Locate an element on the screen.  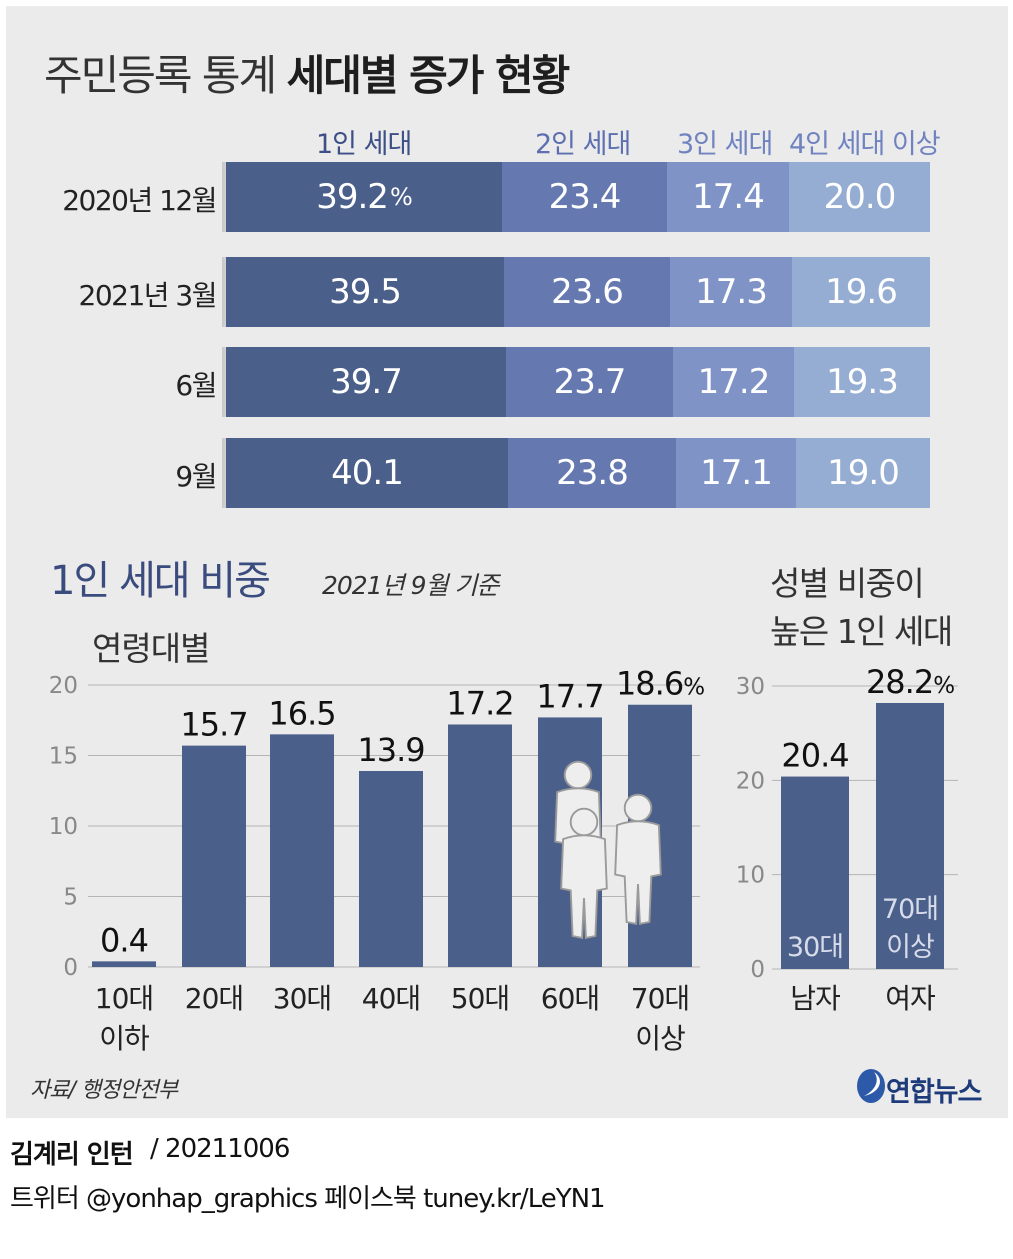
row-label: 6월 is located at coordinates (196, 385).